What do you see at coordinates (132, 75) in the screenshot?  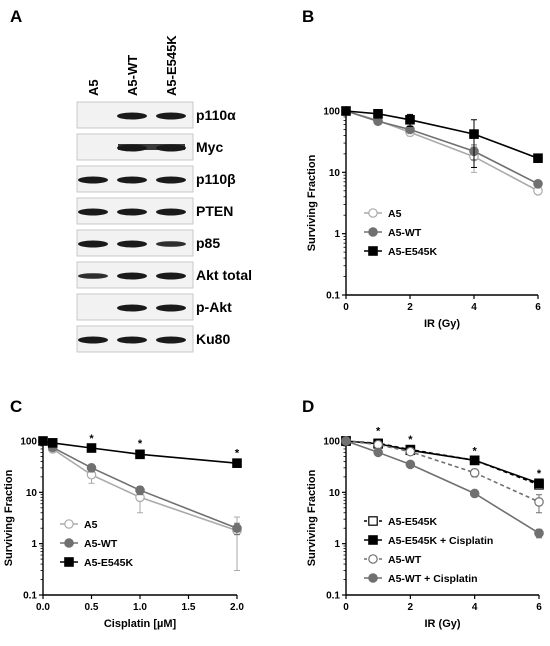 I see `lane-label: A5-WT` at bounding box center [132, 75].